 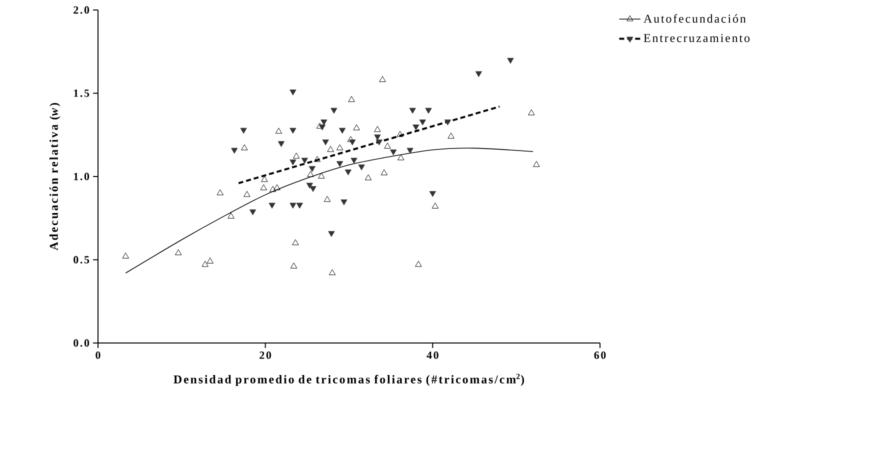 What do you see at coordinates (54, 176) in the screenshot?
I see `y-axis-title: Adecuación relativa (w)` at bounding box center [54, 176].